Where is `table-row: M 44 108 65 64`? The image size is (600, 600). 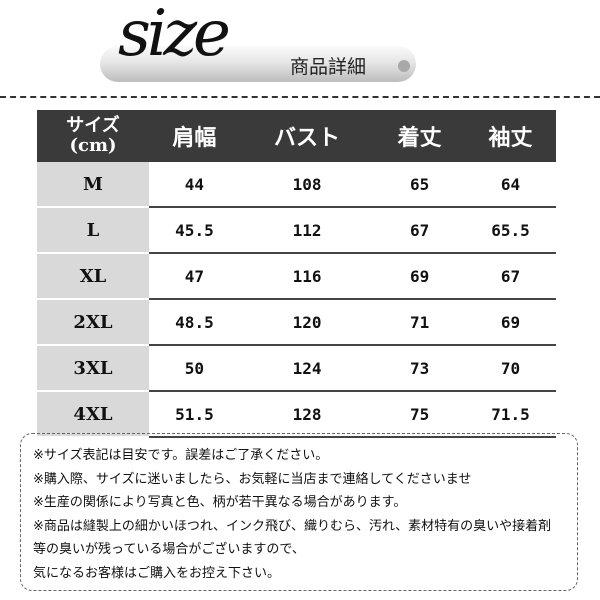 table-row: M 44 108 65 64 is located at coordinates (296, 185).